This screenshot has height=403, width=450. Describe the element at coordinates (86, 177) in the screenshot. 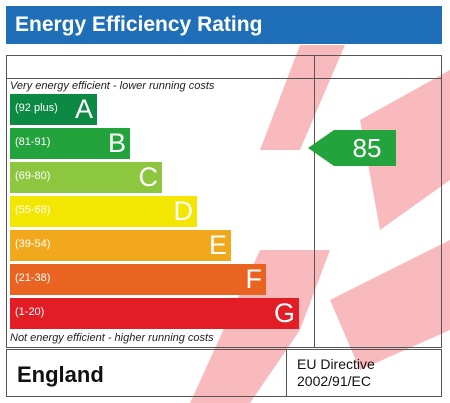

I see `band-c: (69-80) C` at that location.